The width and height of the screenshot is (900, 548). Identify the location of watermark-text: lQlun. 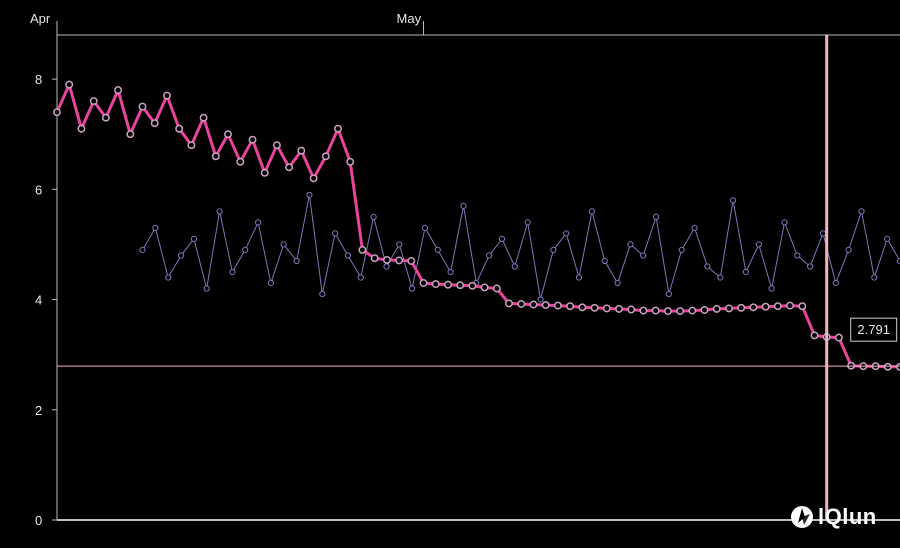
(847, 516).